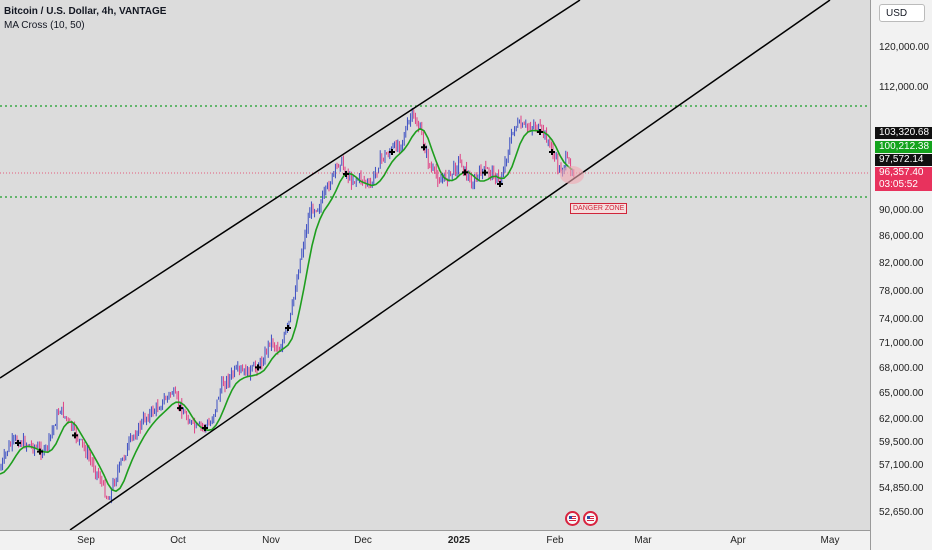  I want to click on time-axis: Sep Oct Nov Dec 2025 Feb Mar Apr May, so click(435, 540).